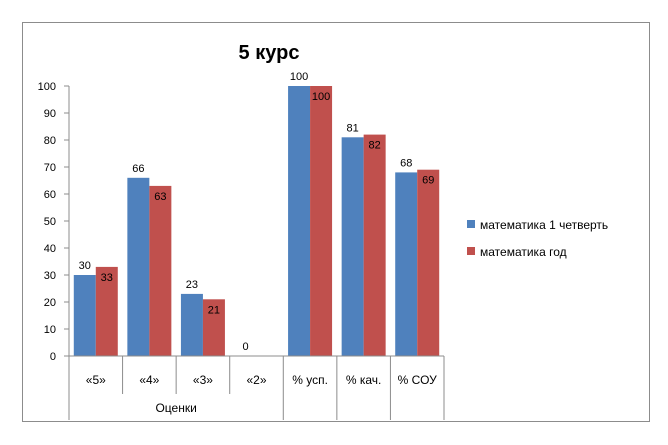  I want to click on chart-title: 5 курс, so click(269, 53).